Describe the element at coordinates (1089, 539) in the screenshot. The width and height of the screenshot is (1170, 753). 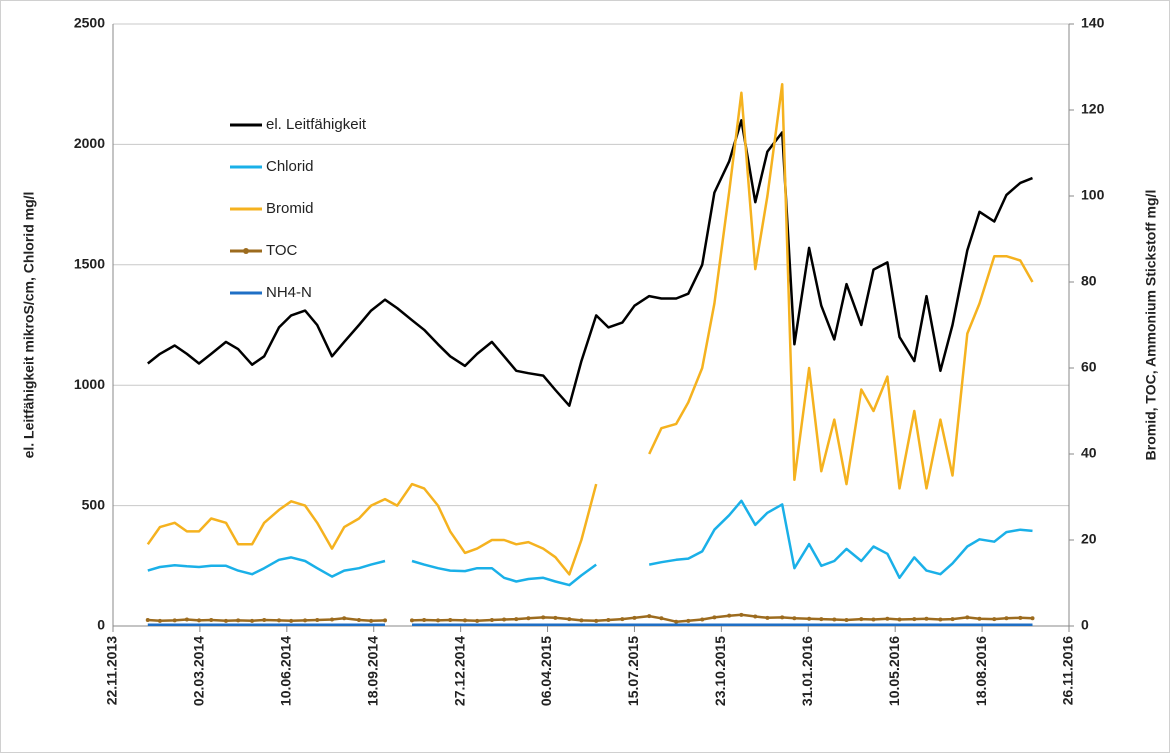
I see `y2-tick-label: 20` at that location.